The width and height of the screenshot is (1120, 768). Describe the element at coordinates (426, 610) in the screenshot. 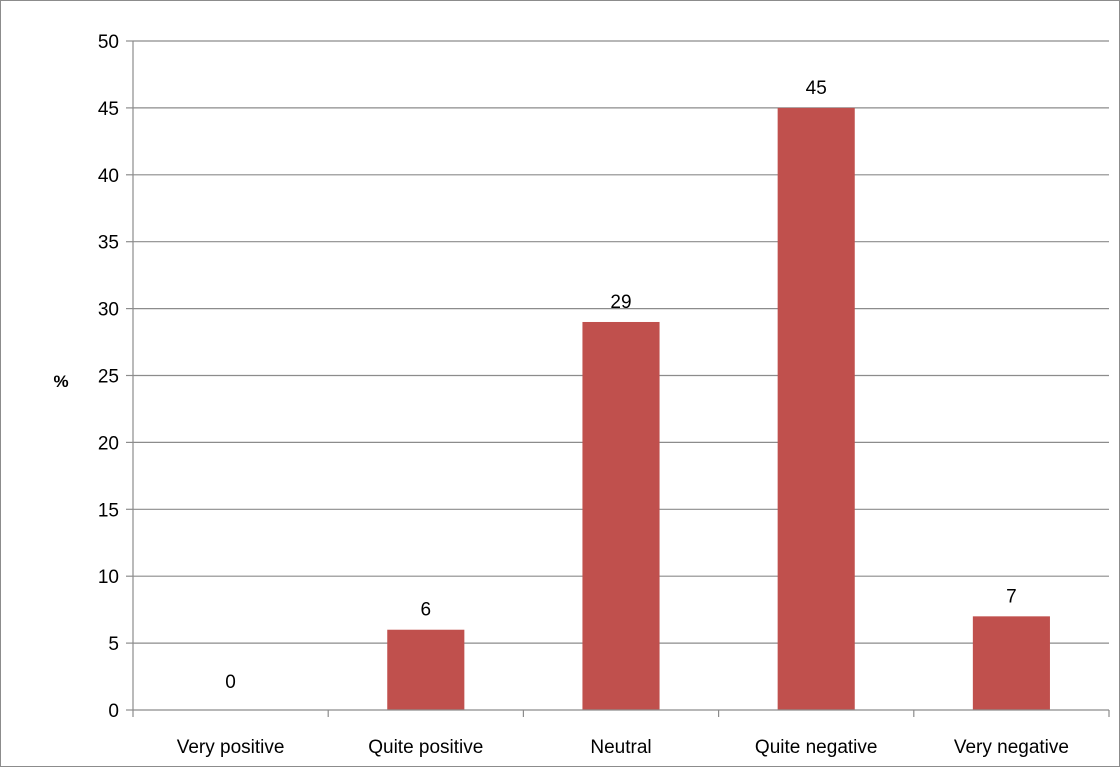

I see `data-label: 6` at that location.